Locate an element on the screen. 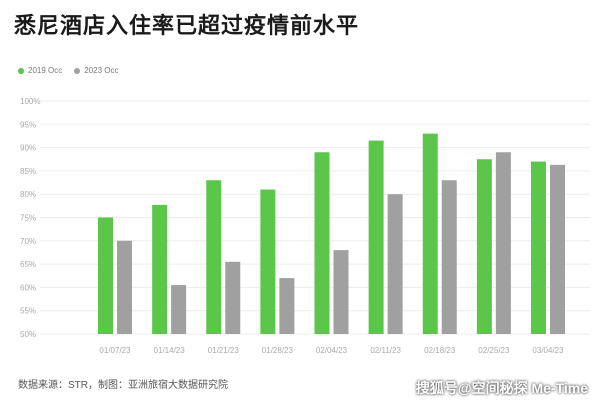  y-tick-label: 100% is located at coordinates (30, 101).